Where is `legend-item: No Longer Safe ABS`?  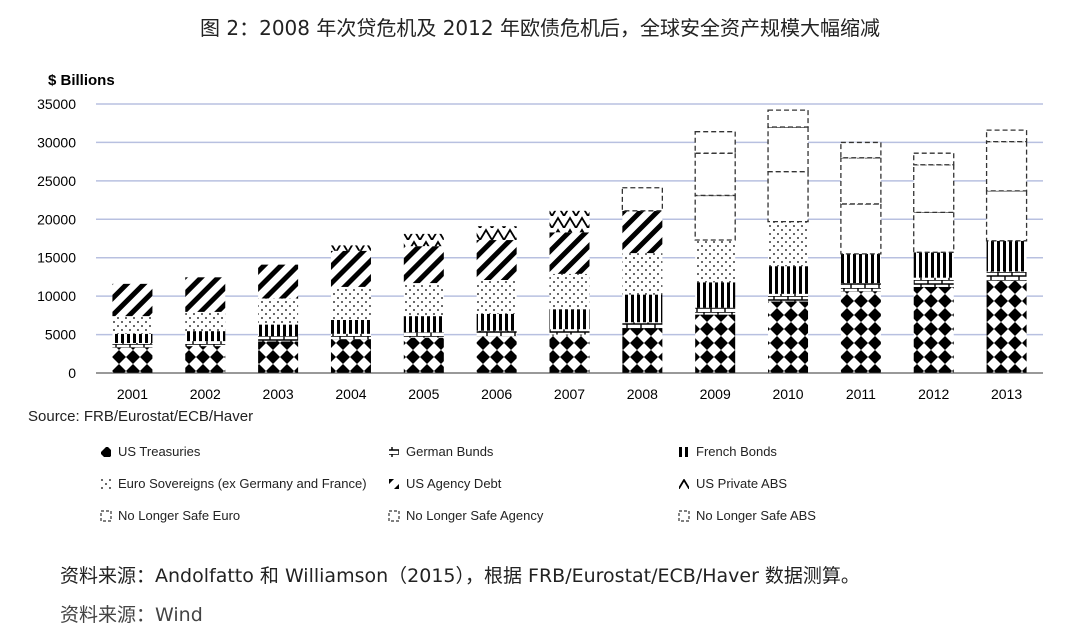
legend-item: No Longer Safe ABS is located at coordinates (747, 515).